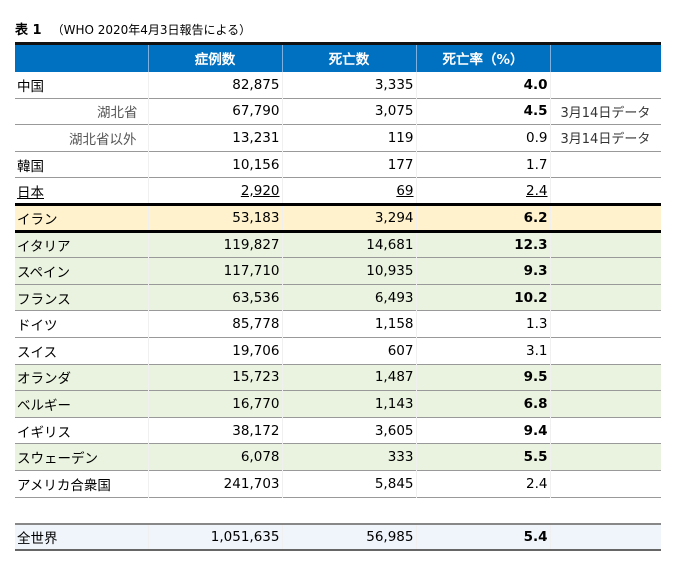 The image size is (677, 570). Describe the element at coordinates (30, 86) in the screenshot. I see `country-cell: 中国` at that location.